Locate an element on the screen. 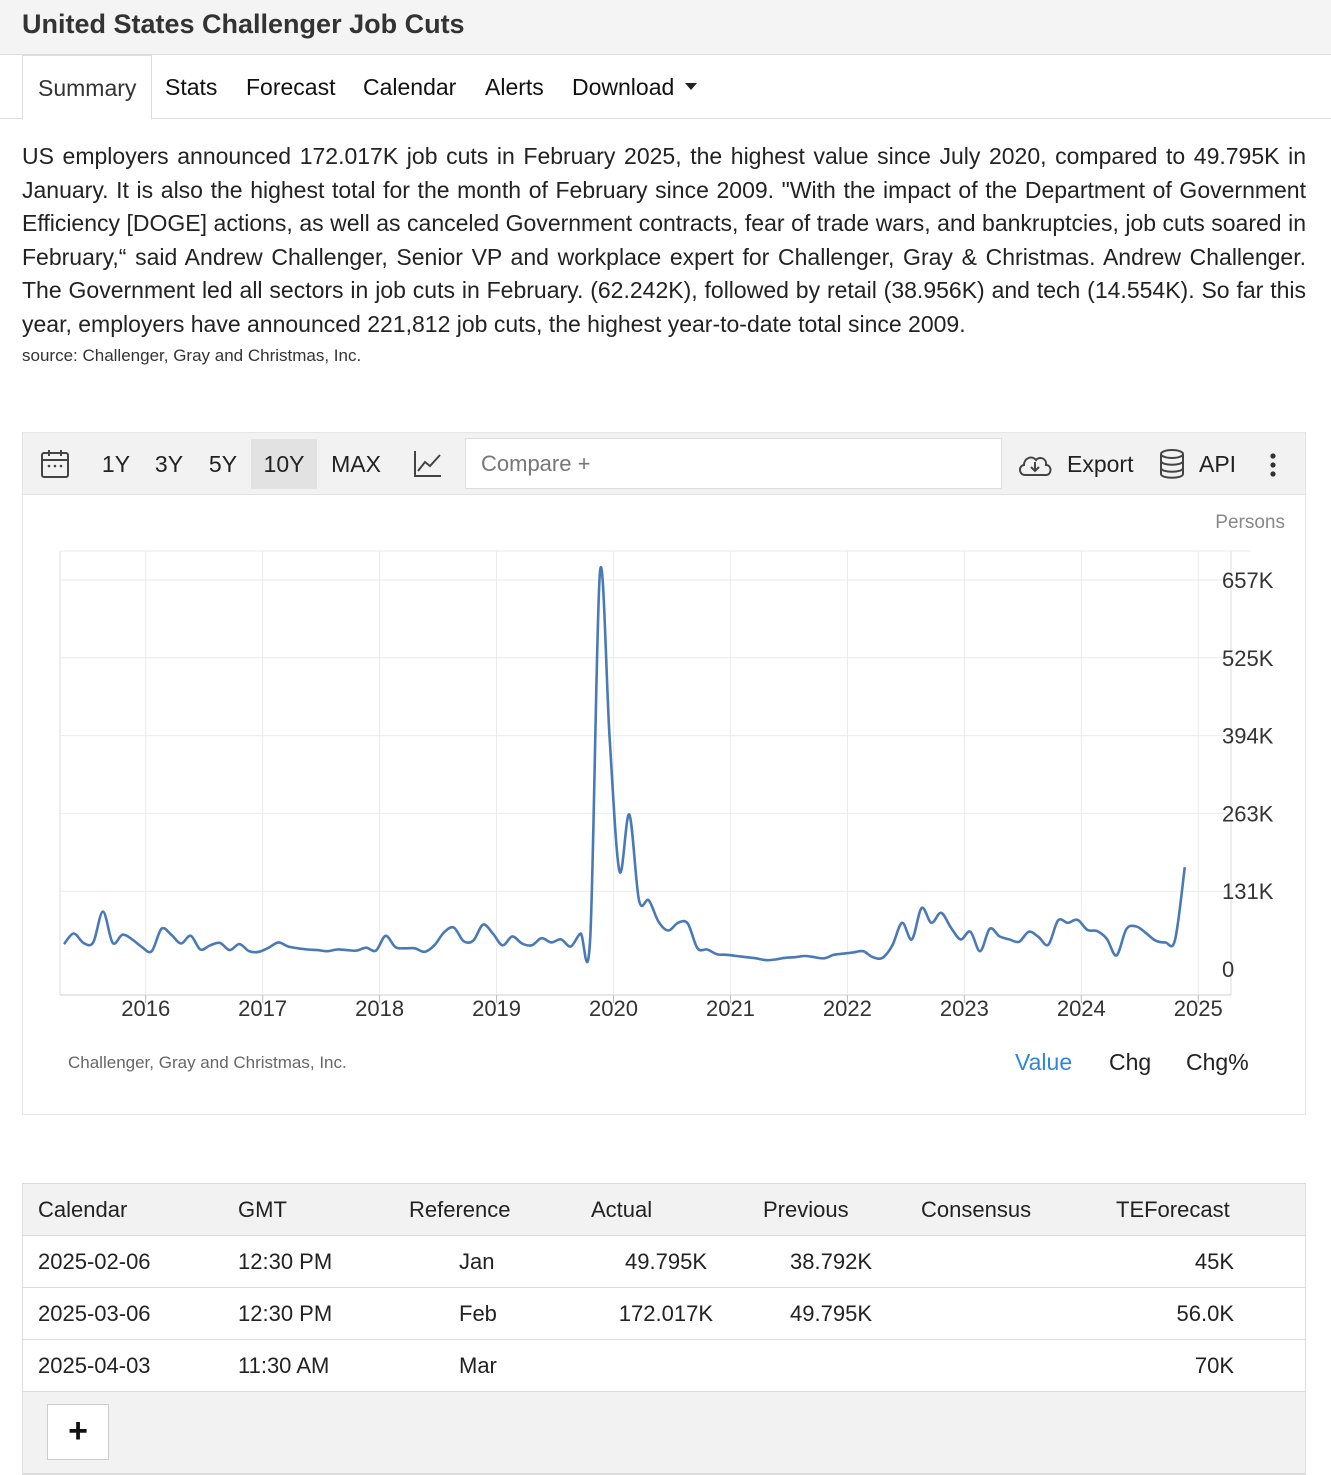  calendar-footer: + is located at coordinates (664, 1433).